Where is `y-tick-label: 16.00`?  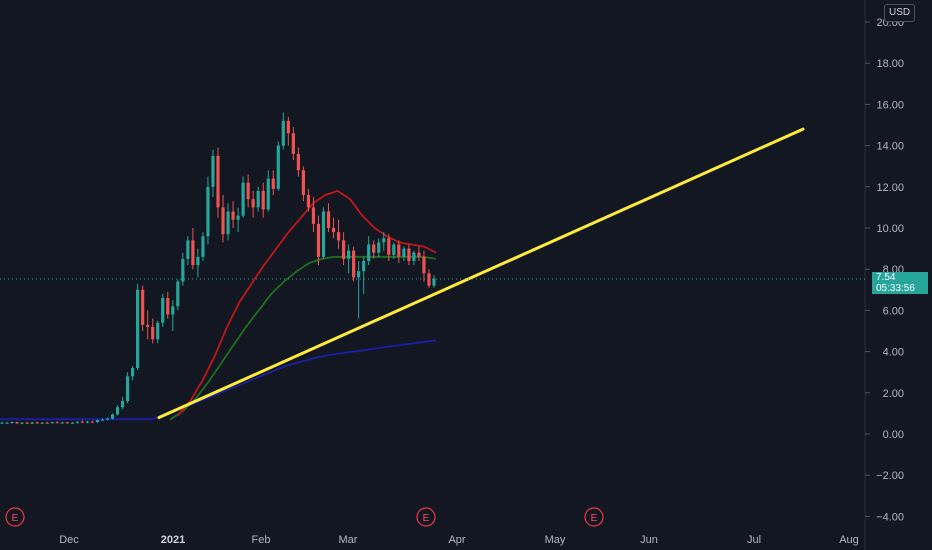
y-tick-label: 16.00 is located at coordinates (890, 105).